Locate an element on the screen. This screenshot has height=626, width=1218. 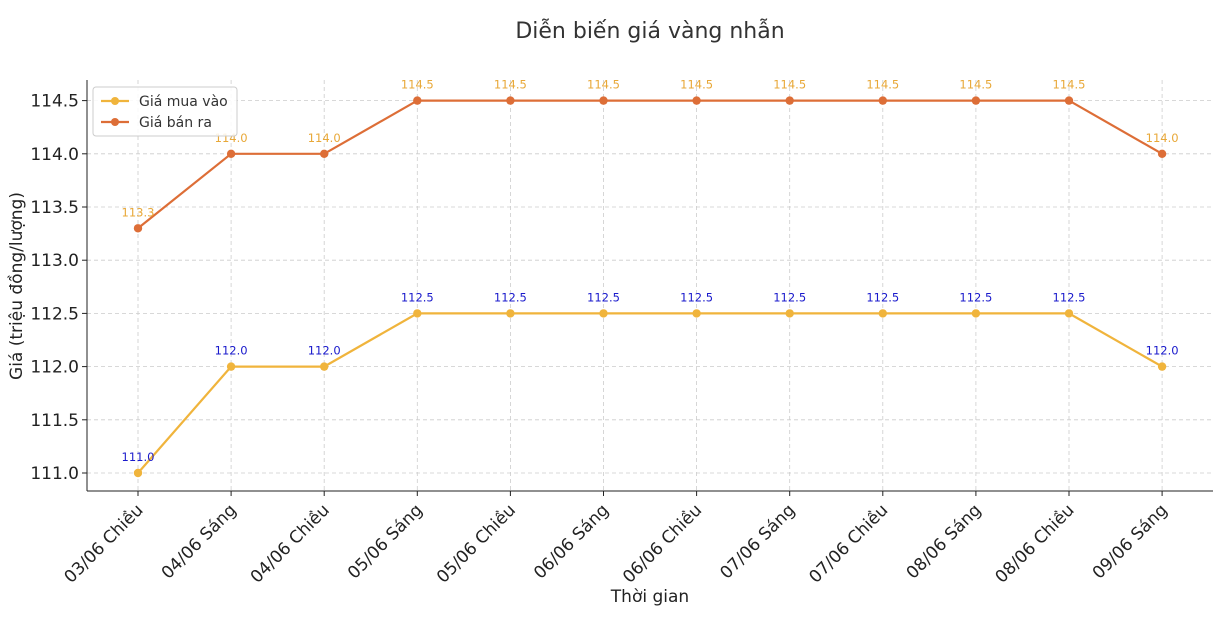
y-tick-label: 113.5 is located at coordinates (54, 208).